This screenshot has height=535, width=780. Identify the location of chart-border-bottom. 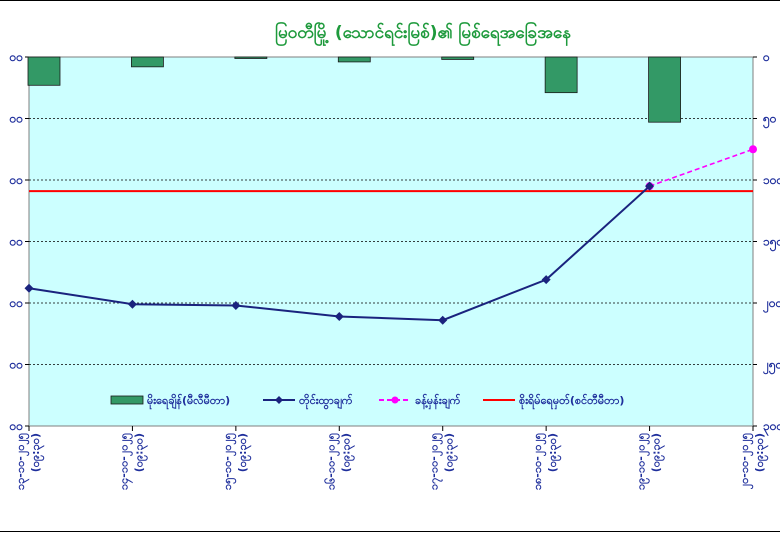
(390, 531).